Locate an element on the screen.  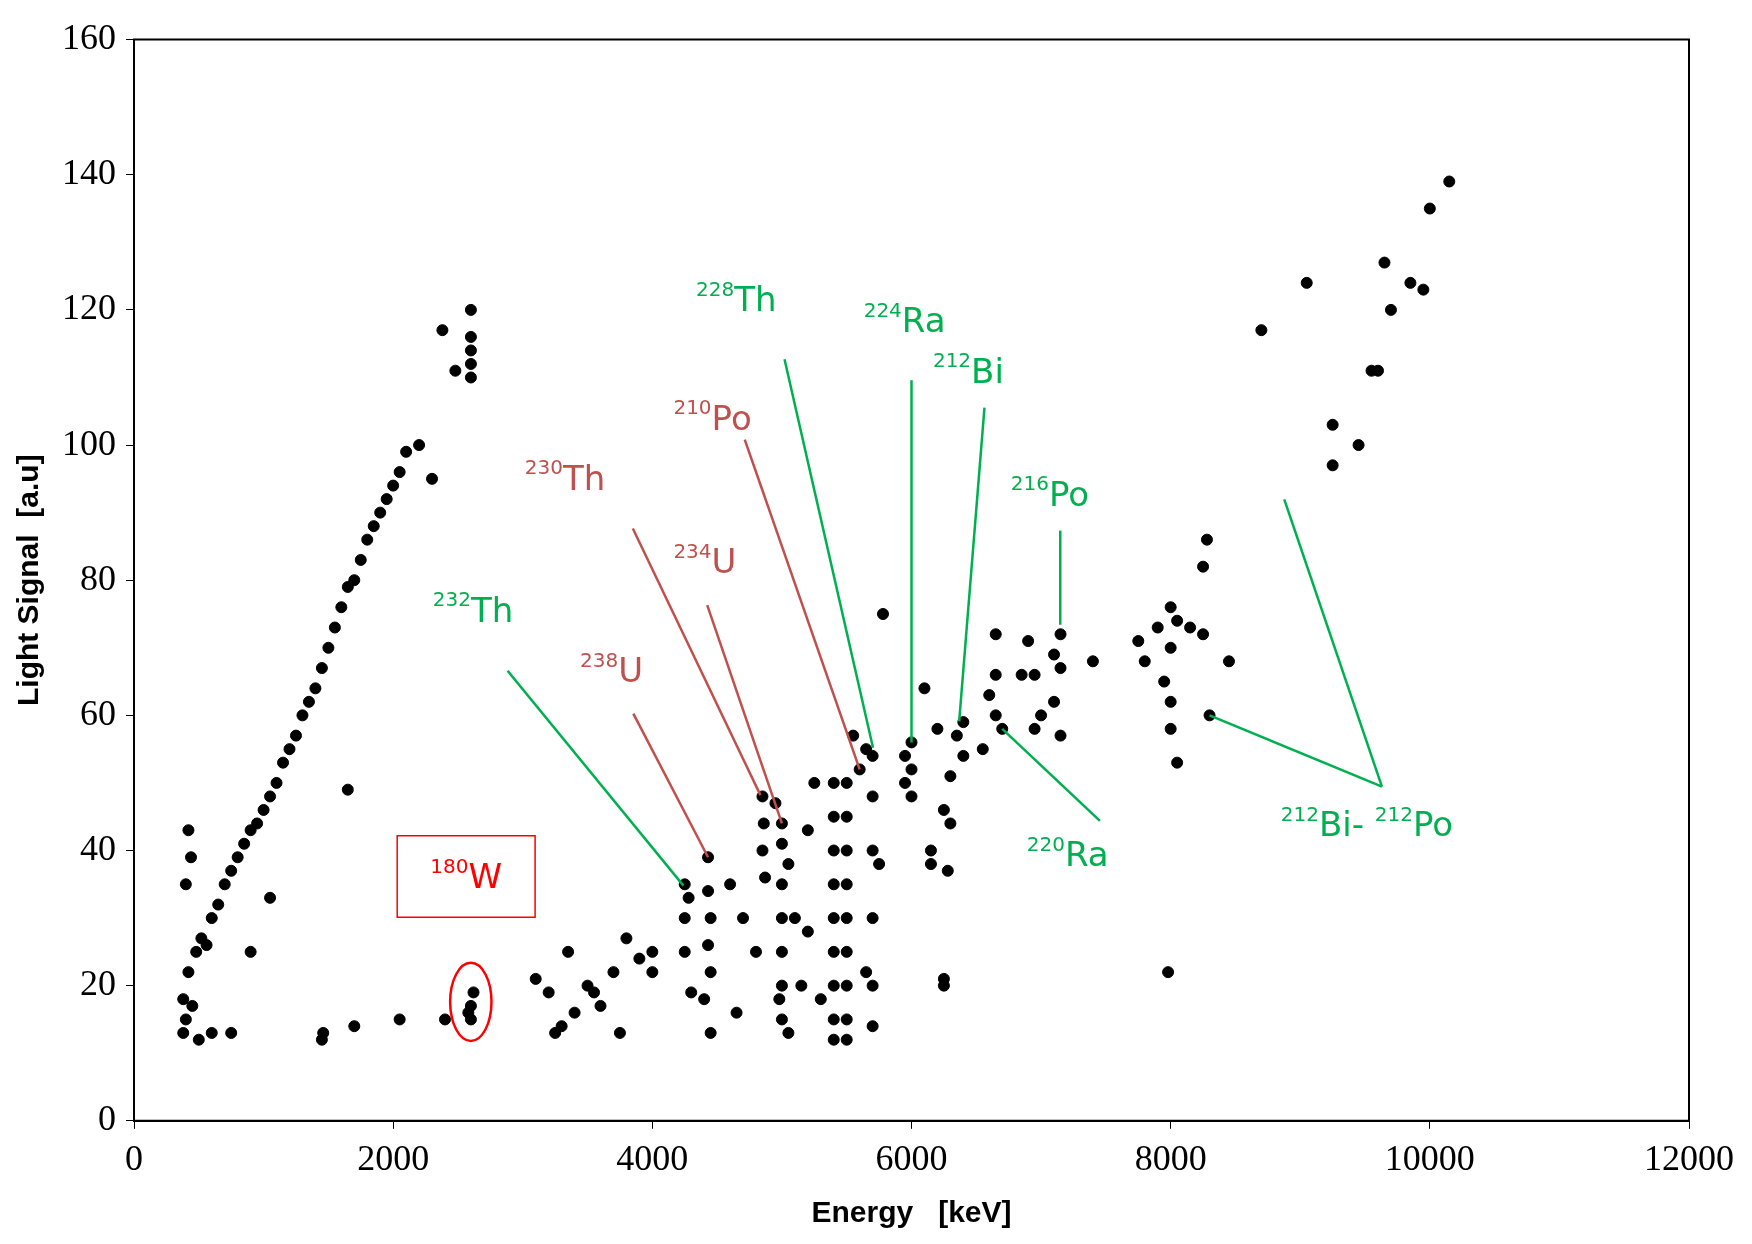
y-tick-label: 40 is located at coordinates (98, 847).